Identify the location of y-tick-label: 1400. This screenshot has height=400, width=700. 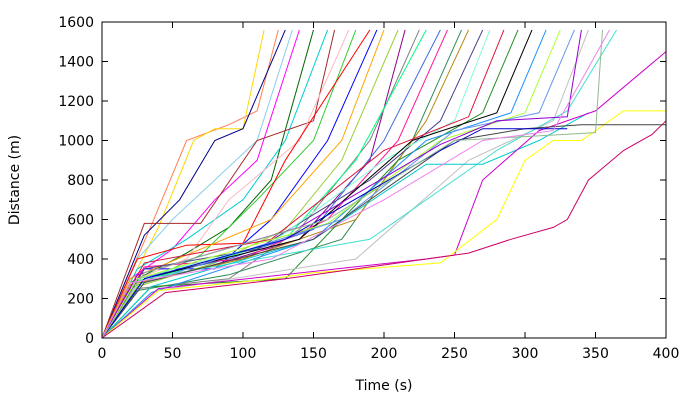
(76, 63).